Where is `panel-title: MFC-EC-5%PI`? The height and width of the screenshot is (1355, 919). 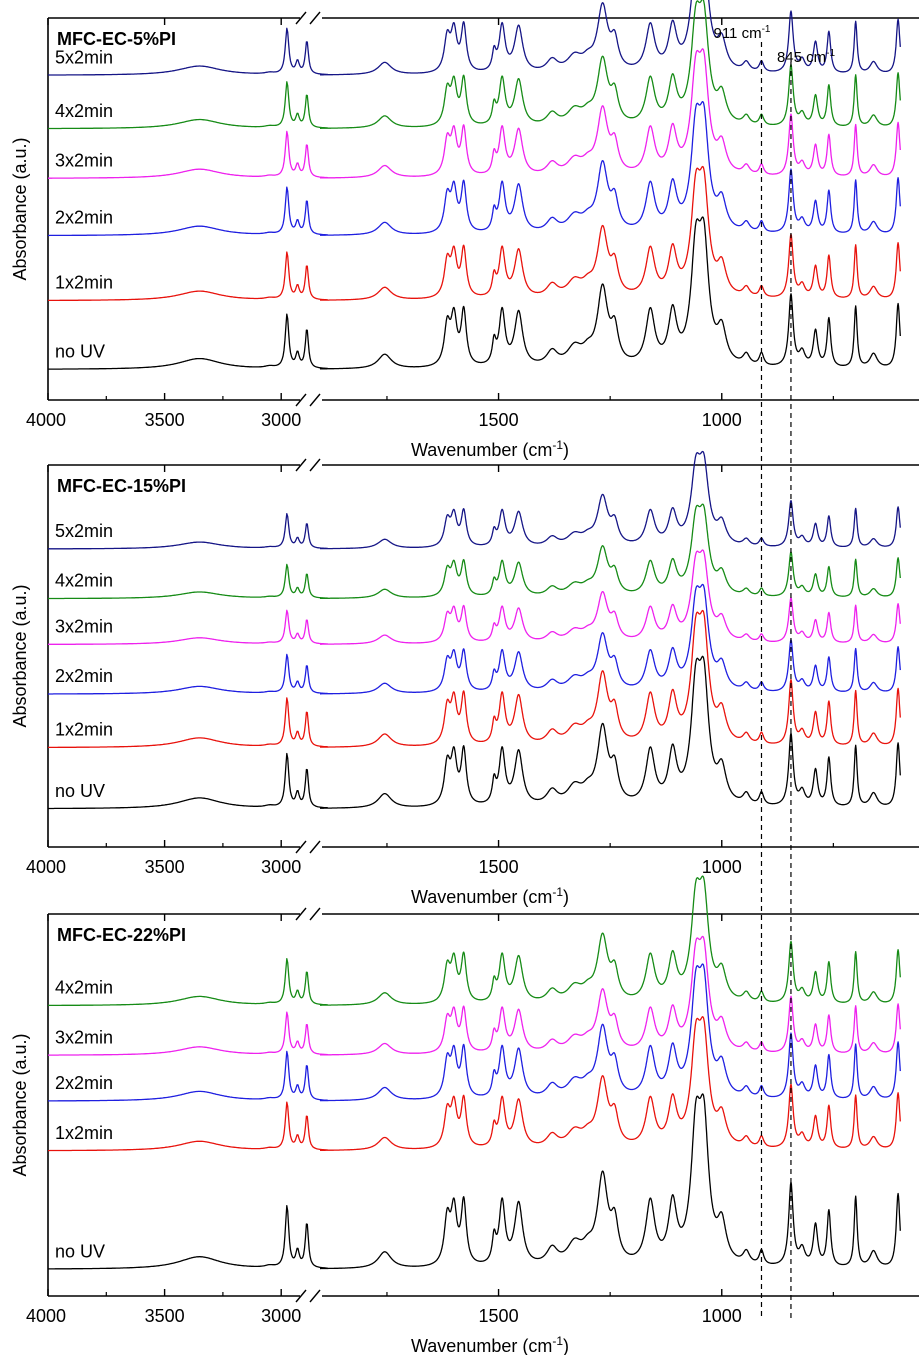
panel-title: MFC-EC-5%PI is located at coordinates (116, 39).